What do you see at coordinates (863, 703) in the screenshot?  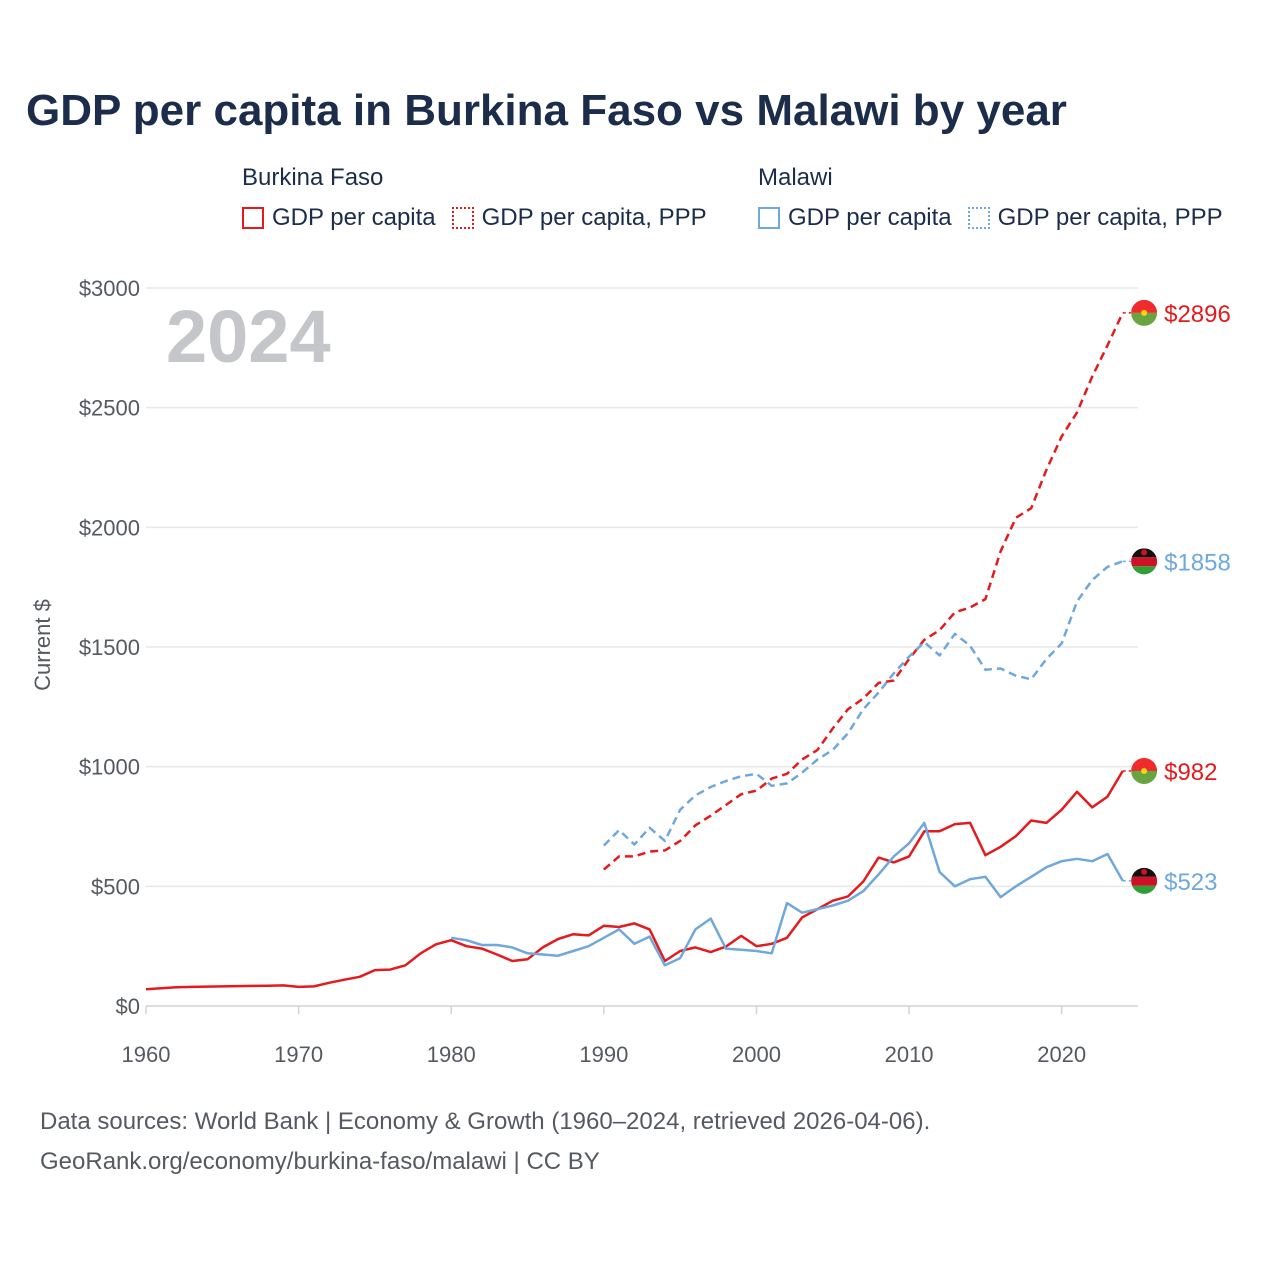 I see `series-line-malawi-gdp-per-capita-ppp` at bounding box center [863, 703].